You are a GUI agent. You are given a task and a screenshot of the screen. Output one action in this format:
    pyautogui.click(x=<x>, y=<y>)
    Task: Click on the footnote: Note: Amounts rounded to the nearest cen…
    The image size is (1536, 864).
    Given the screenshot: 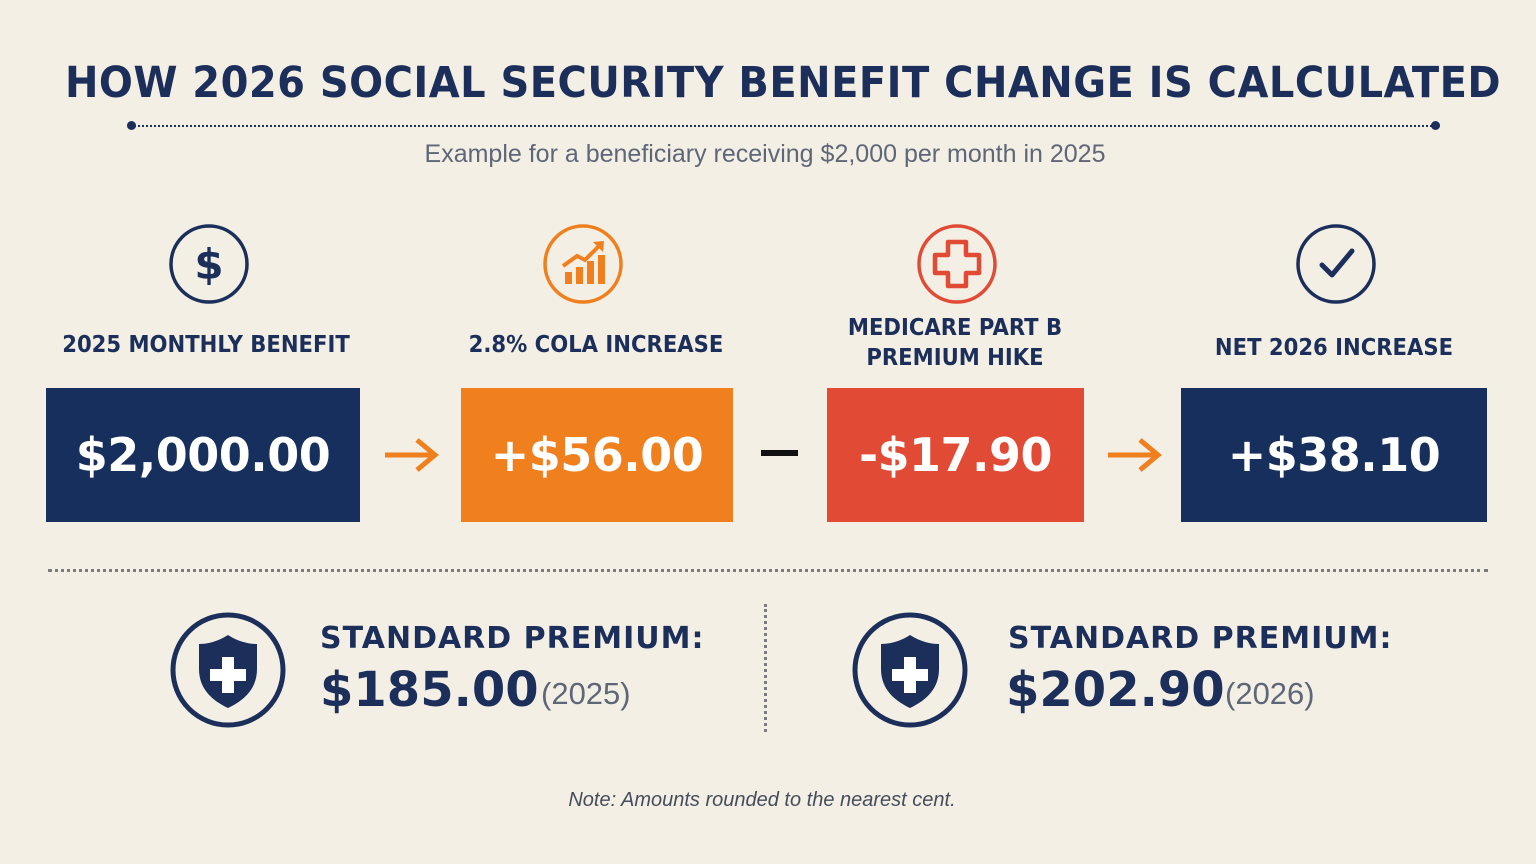 What is the action you would take?
    pyautogui.click(x=762, y=800)
    